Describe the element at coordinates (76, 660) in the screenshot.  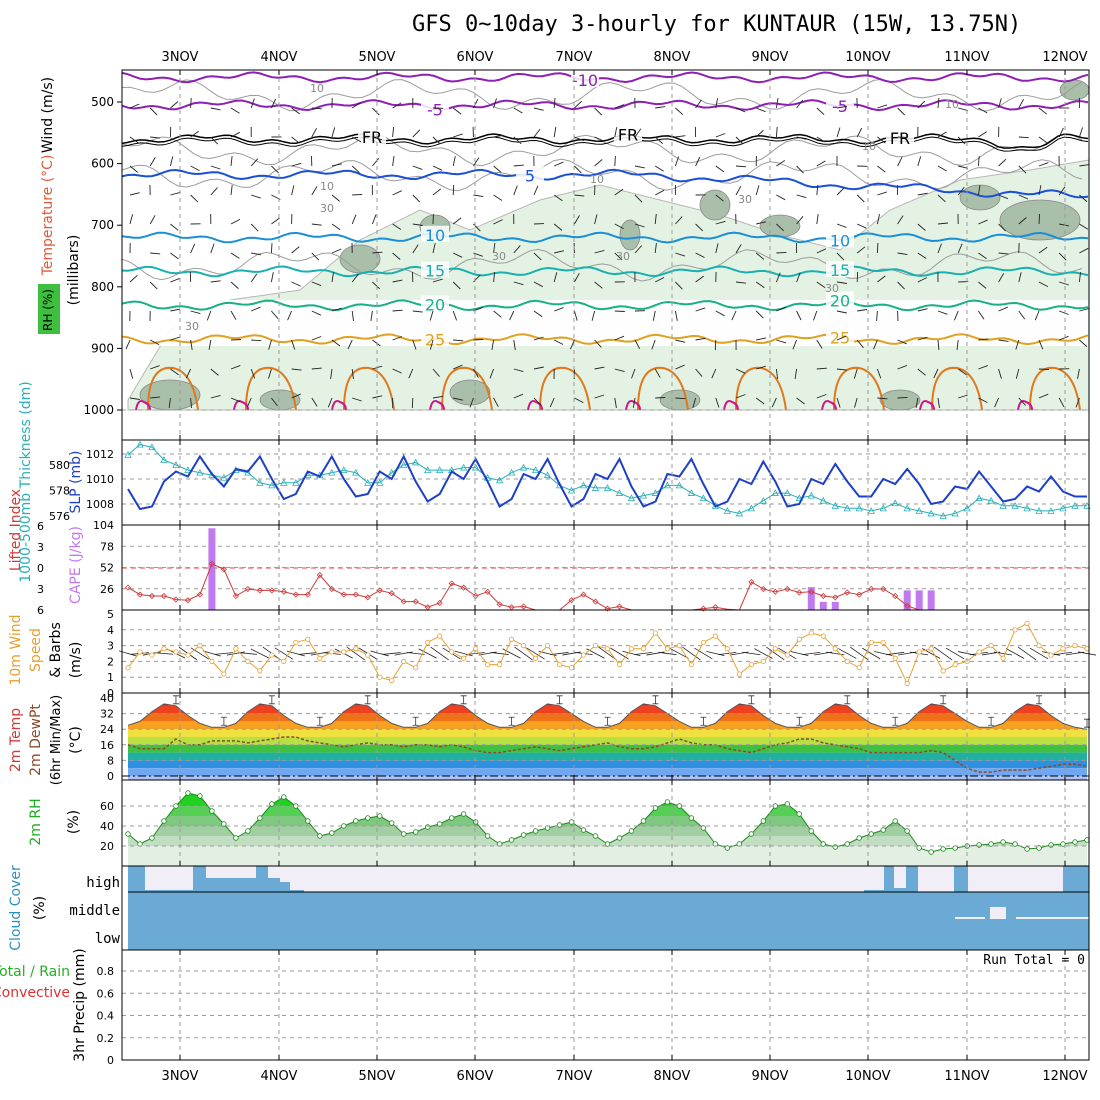
I see `wind-unit-label: (m/s)` at that location.